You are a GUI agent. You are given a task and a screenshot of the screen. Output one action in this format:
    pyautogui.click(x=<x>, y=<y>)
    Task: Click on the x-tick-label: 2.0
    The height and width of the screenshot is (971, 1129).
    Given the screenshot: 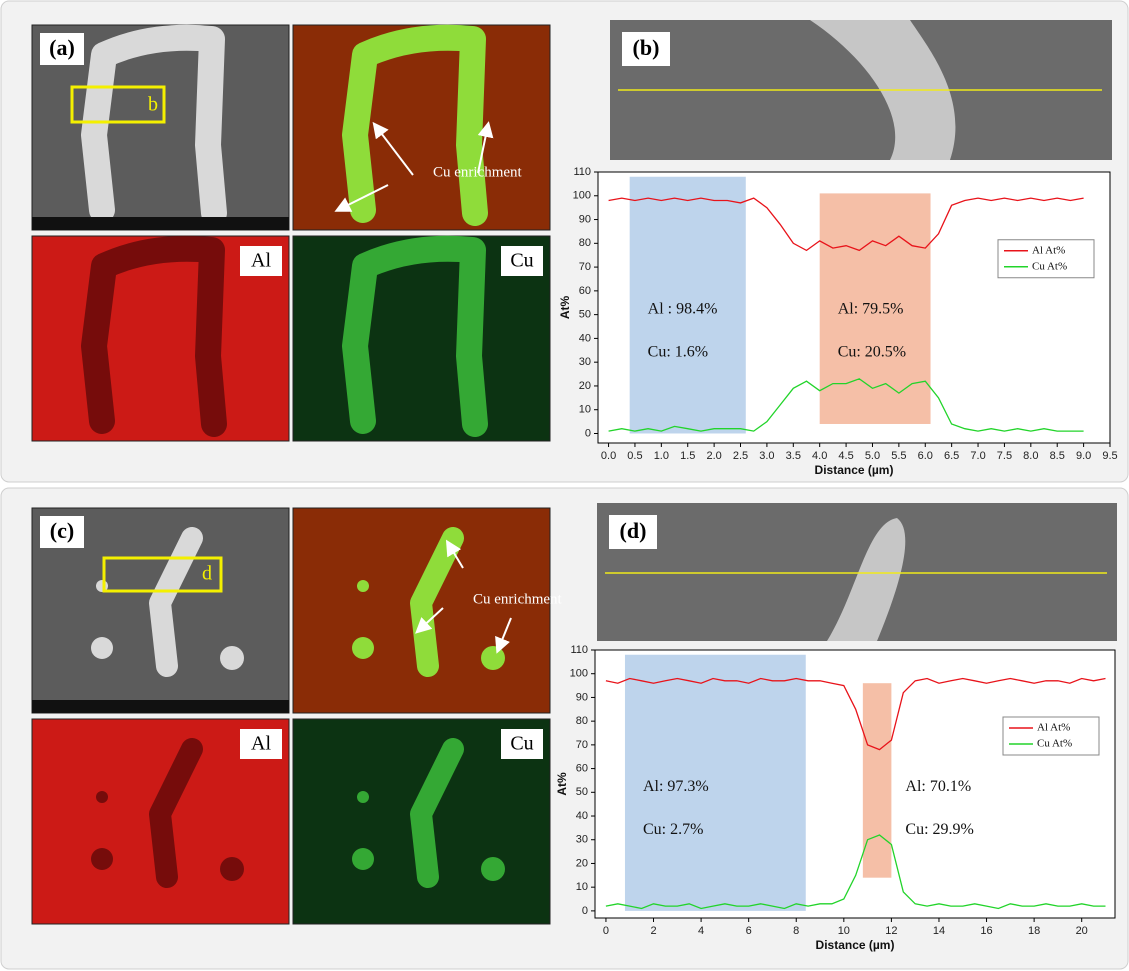 What is the action you would take?
    pyautogui.click(x=713, y=456)
    